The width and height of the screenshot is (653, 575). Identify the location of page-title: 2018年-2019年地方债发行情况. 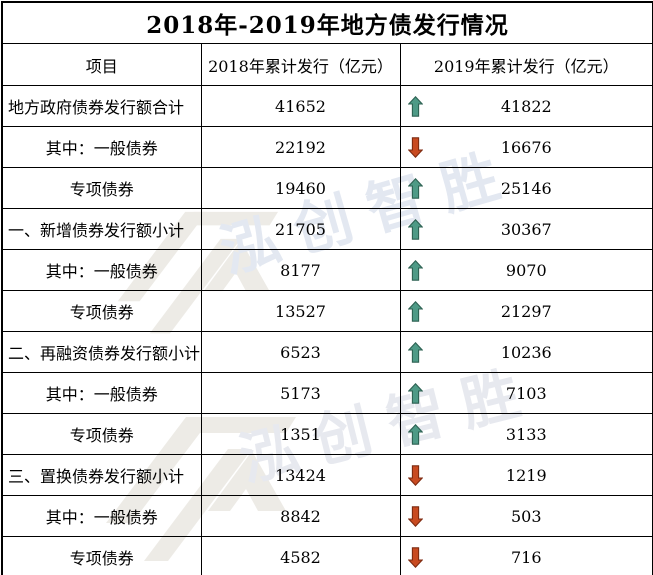
(327, 22).